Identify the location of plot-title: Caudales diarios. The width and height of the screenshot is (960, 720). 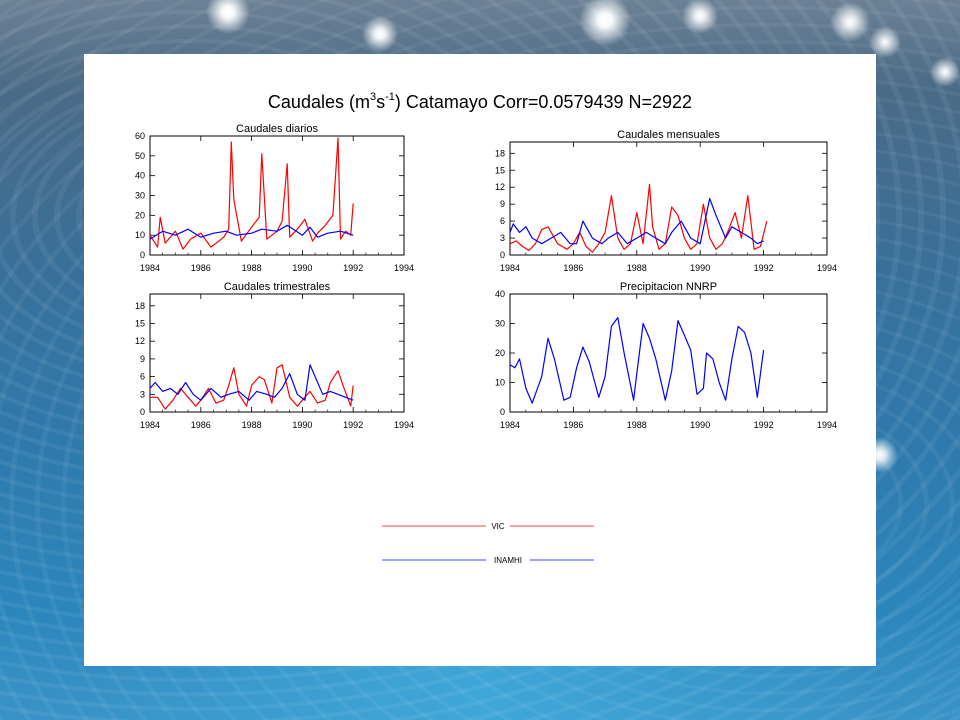
(277, 129).